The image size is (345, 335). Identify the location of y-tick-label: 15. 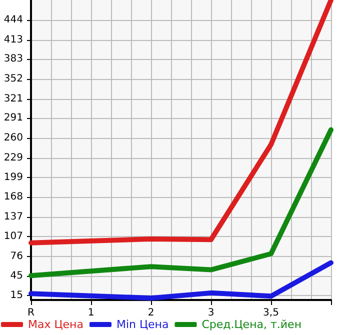
(16, 296).